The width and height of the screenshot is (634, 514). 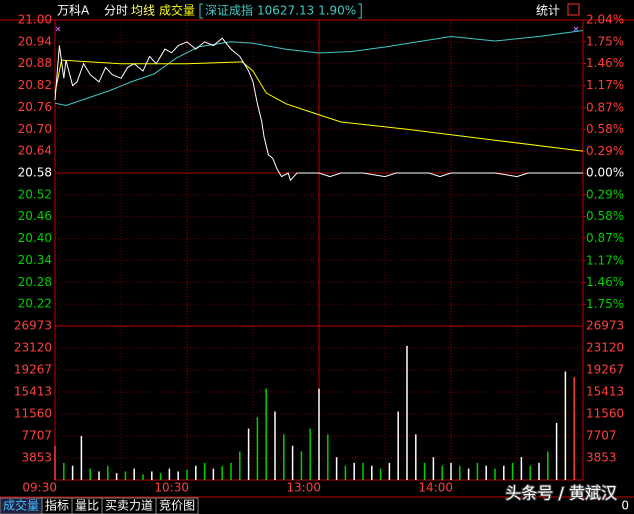 What do you see at coordinates (605, 326) in the screenshot?
I see `volume-tick-label-right: 26973` at bounding box center [605, 326].